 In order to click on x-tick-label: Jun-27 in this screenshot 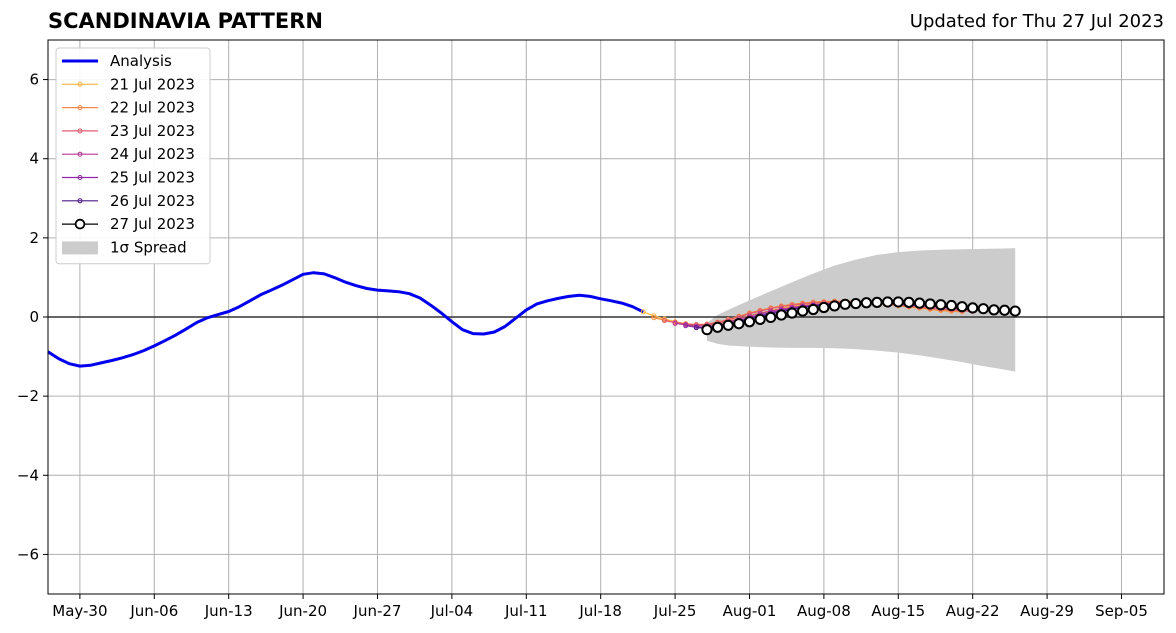, I will do `click(377, 611)`.